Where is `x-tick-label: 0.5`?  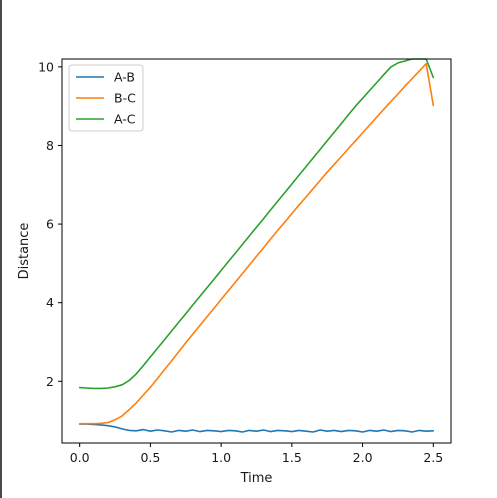 x-tick-label: 0.5 is located at coordinates (150, 457).